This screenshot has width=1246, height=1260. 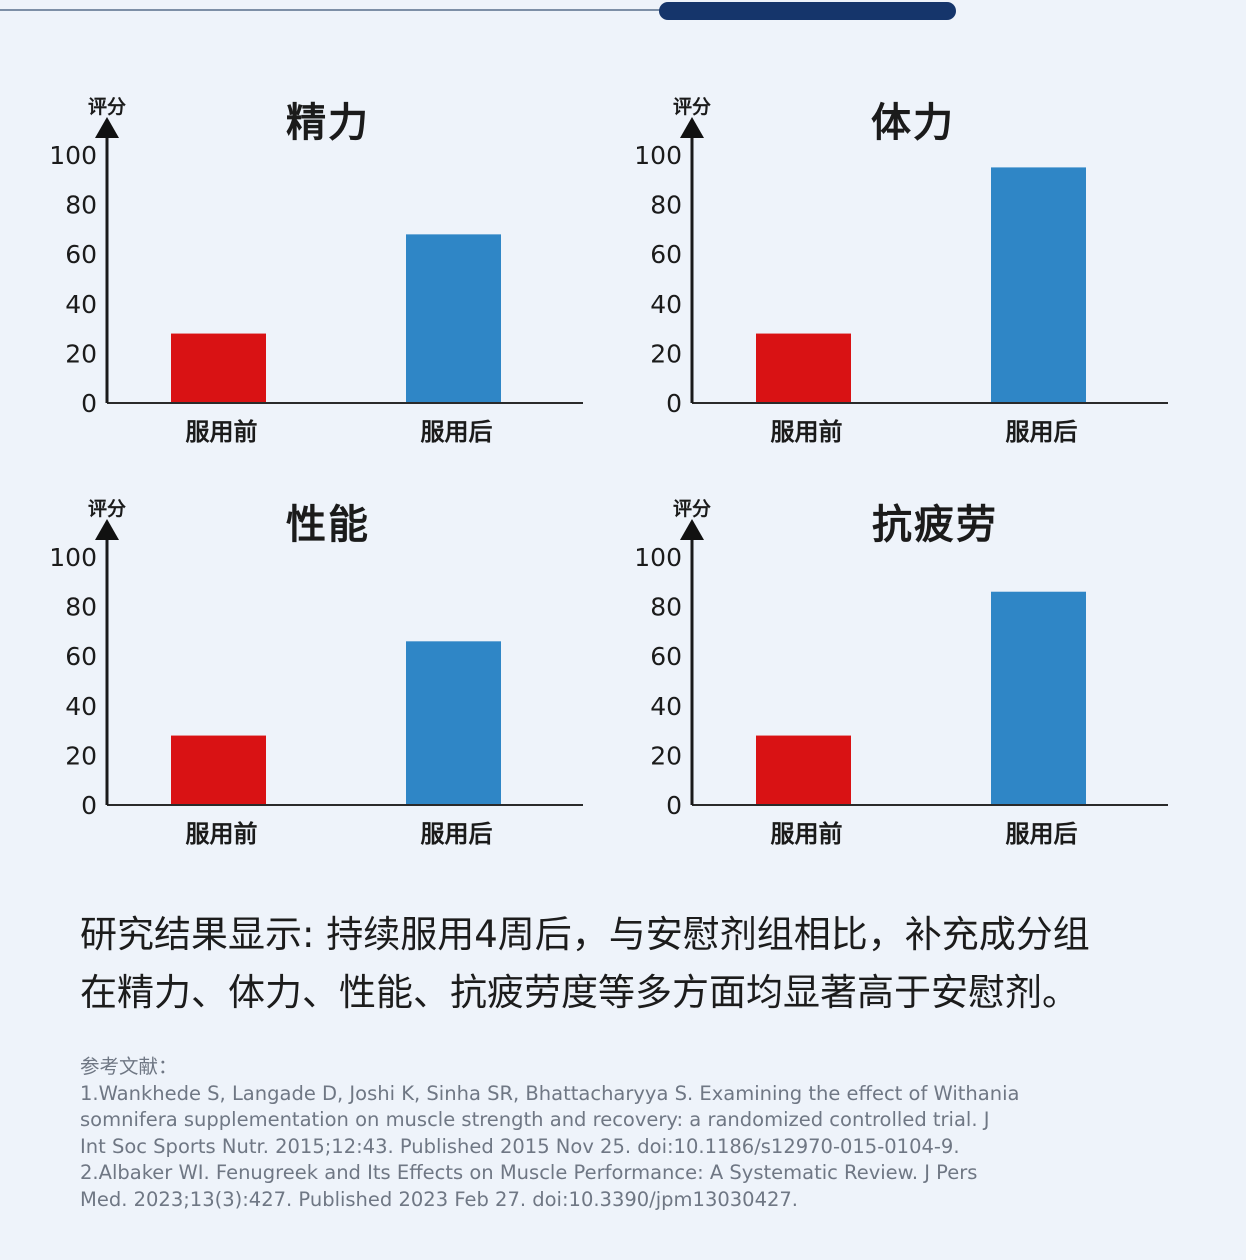 I want to click on top-accent-bar, so click(x=807, y=11).